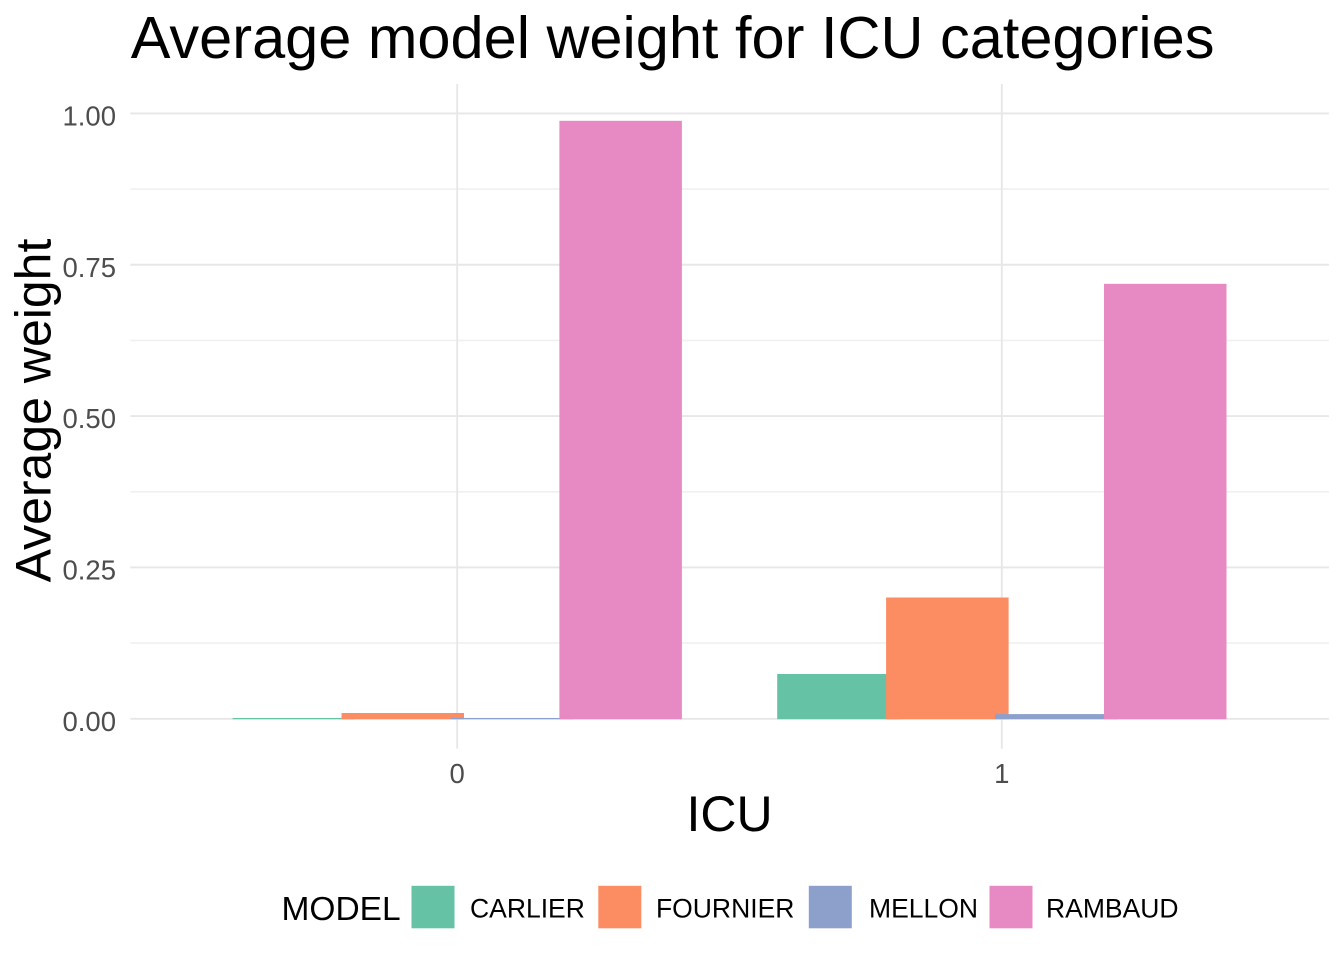 This screenshot has height=960, width=1344. Describe the element at coordinates (341, 909) in the screenshot. I see `svg-text: MODEL` at that location.